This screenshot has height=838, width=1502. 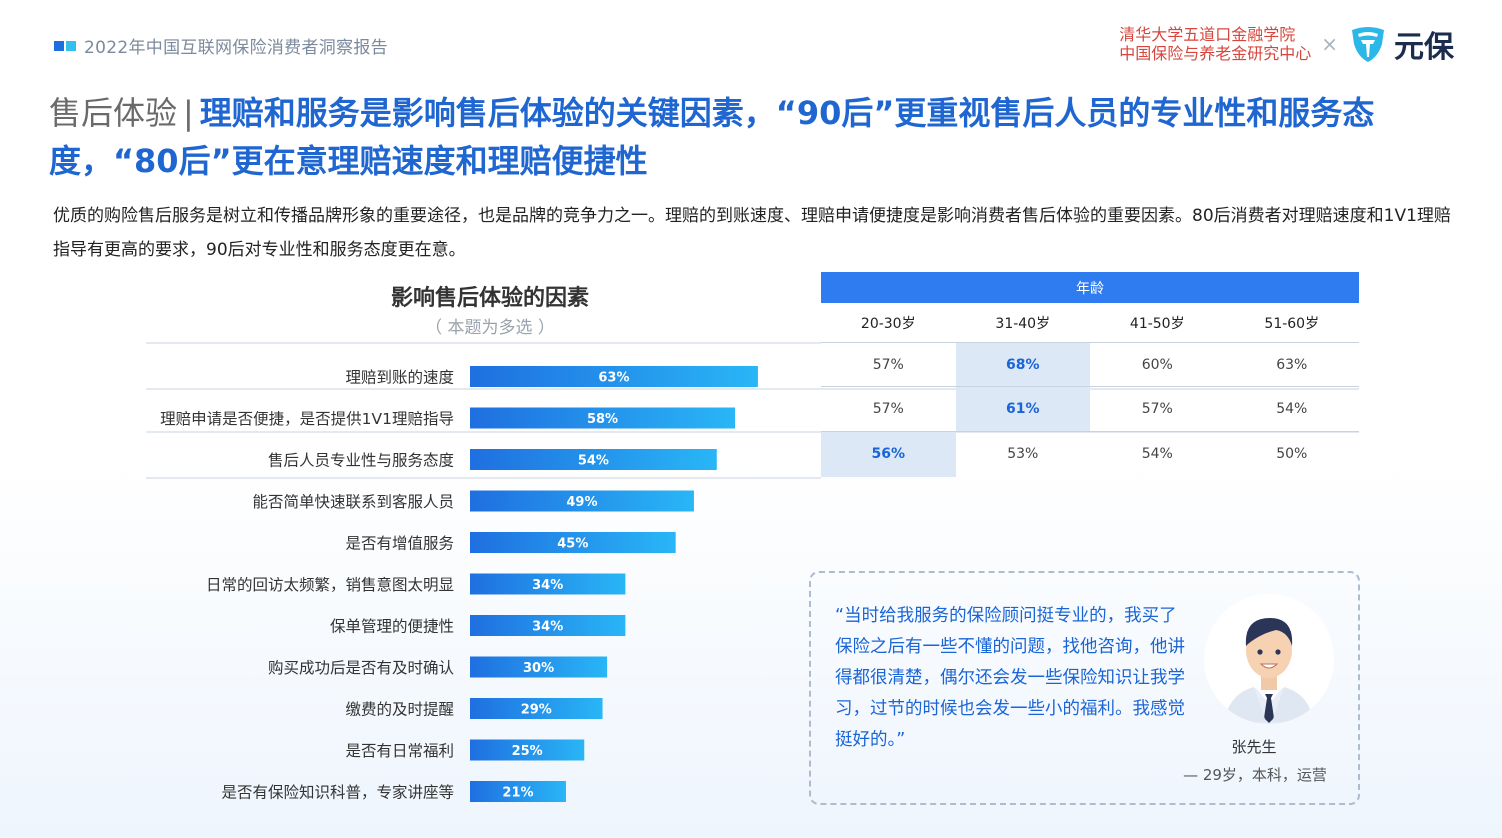 What do you see at coordinates (1424, 47) in the screenshot?
I see `brand-name: 元保` at bounding box center [1424, 47].